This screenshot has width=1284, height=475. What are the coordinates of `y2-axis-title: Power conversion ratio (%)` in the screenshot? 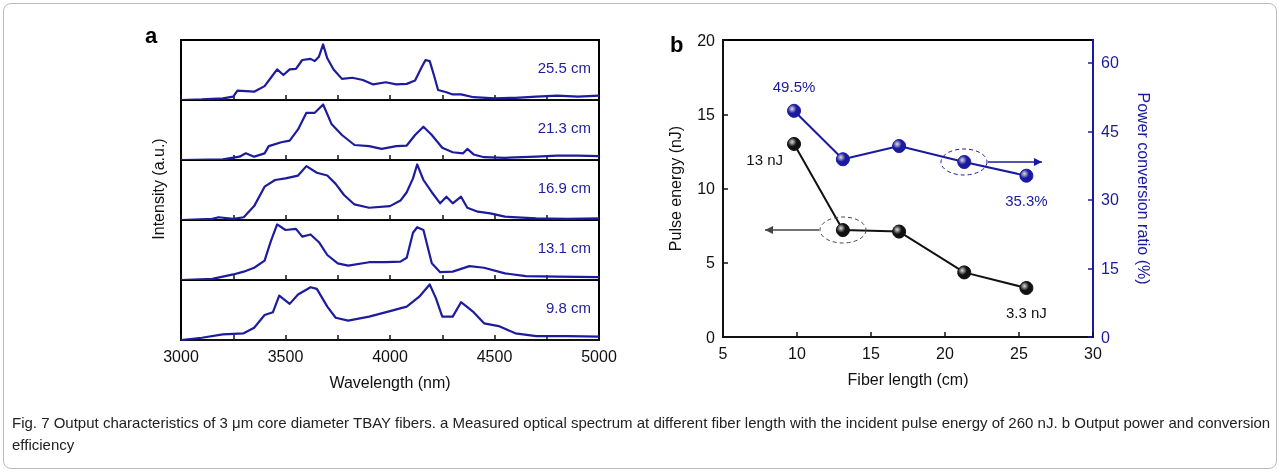 It's located at (1143, 188).